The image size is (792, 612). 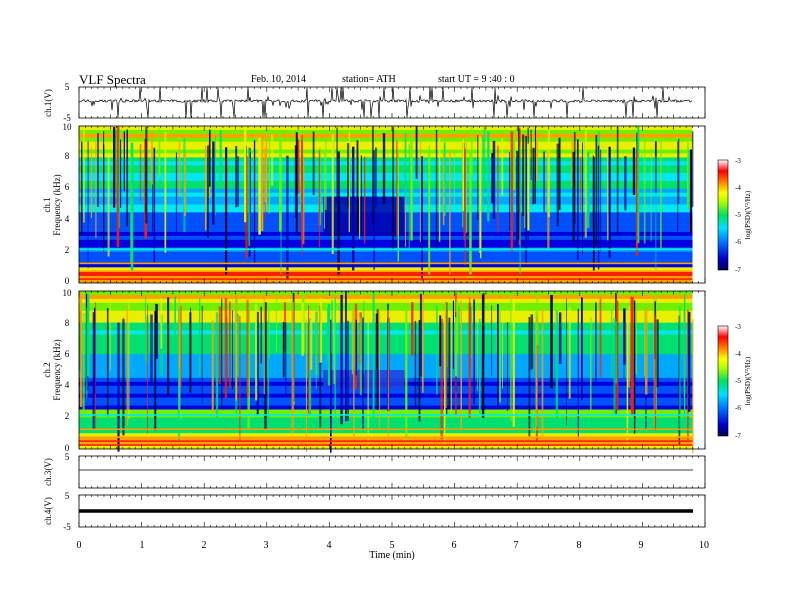 What do you see at coordinates (374, 511) in the screenshot?
I see `ch4-waveform-panel: 5 -5 ch.4(V)` at bounding box center [374, 511].